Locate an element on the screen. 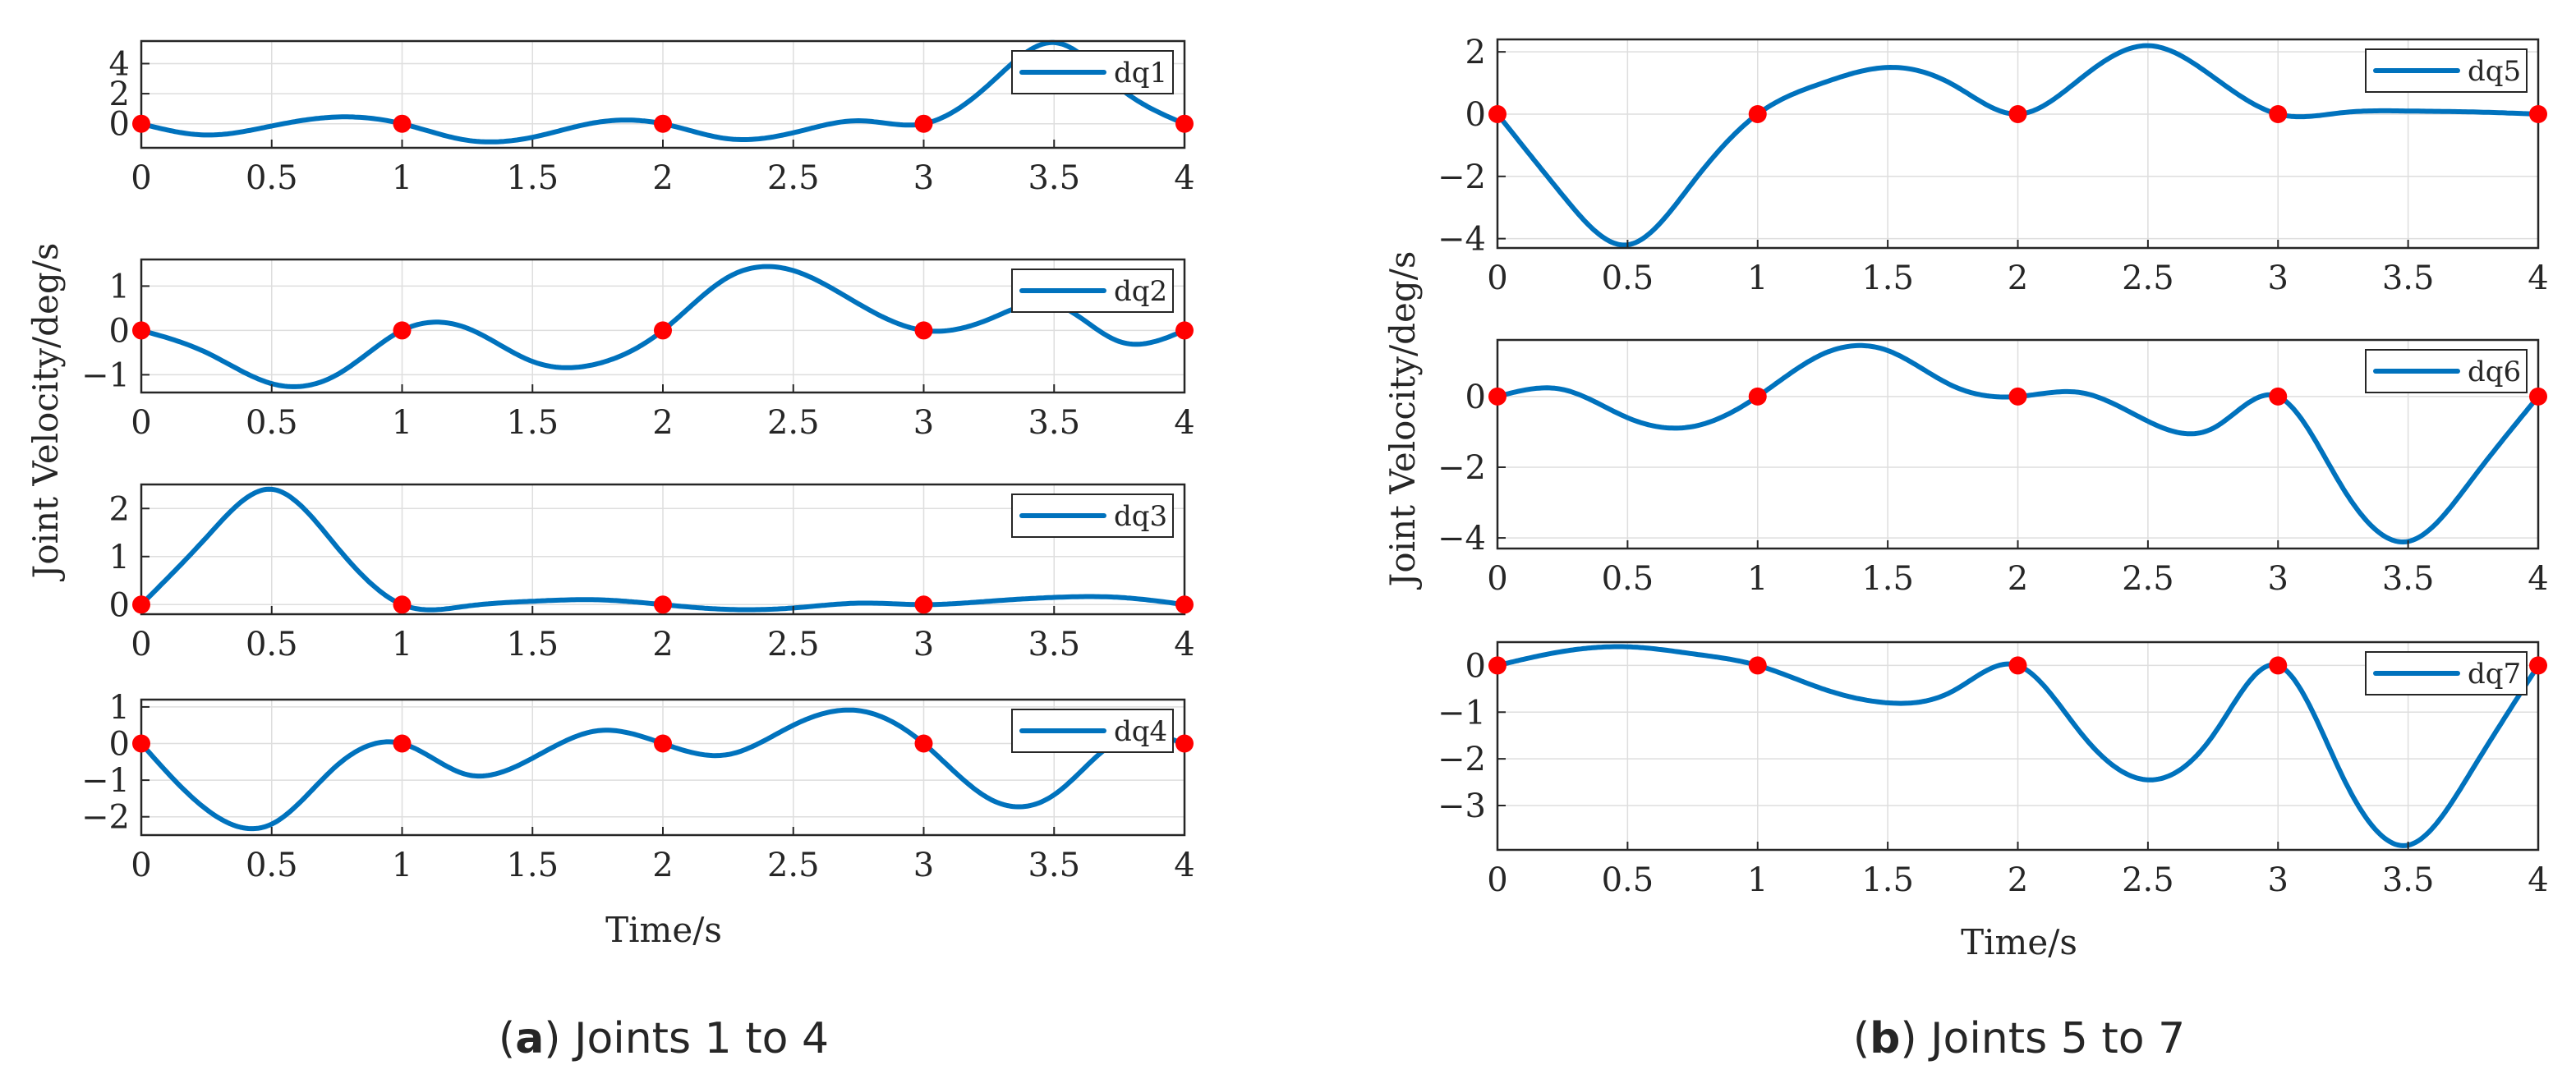 Image resolution: width=2576 pixels, height=1088 pixels. panel-b-xlabel: Time/s is located at coordinates (2019, 942).